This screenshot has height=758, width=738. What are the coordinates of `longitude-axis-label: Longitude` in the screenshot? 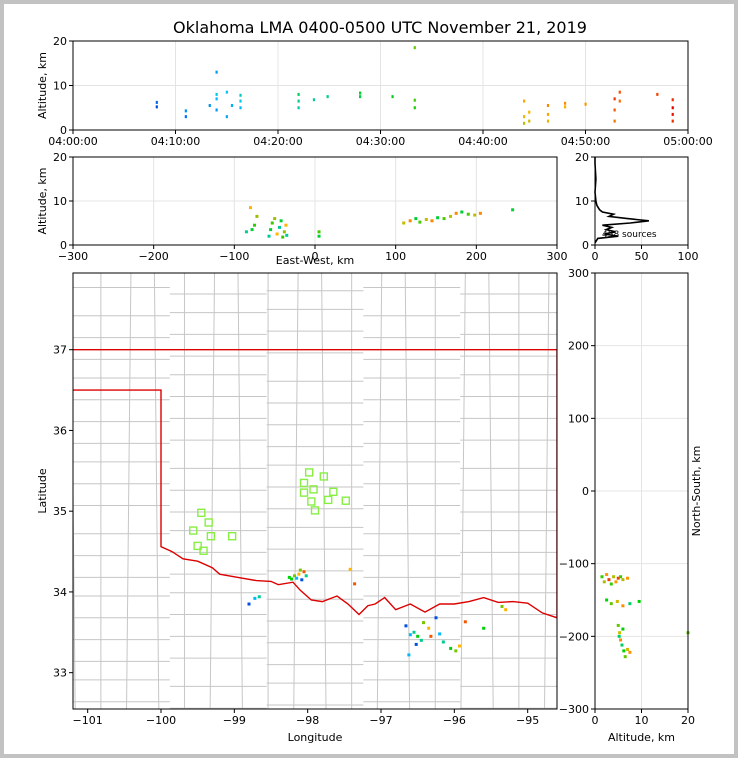 It's located at (315, 737).